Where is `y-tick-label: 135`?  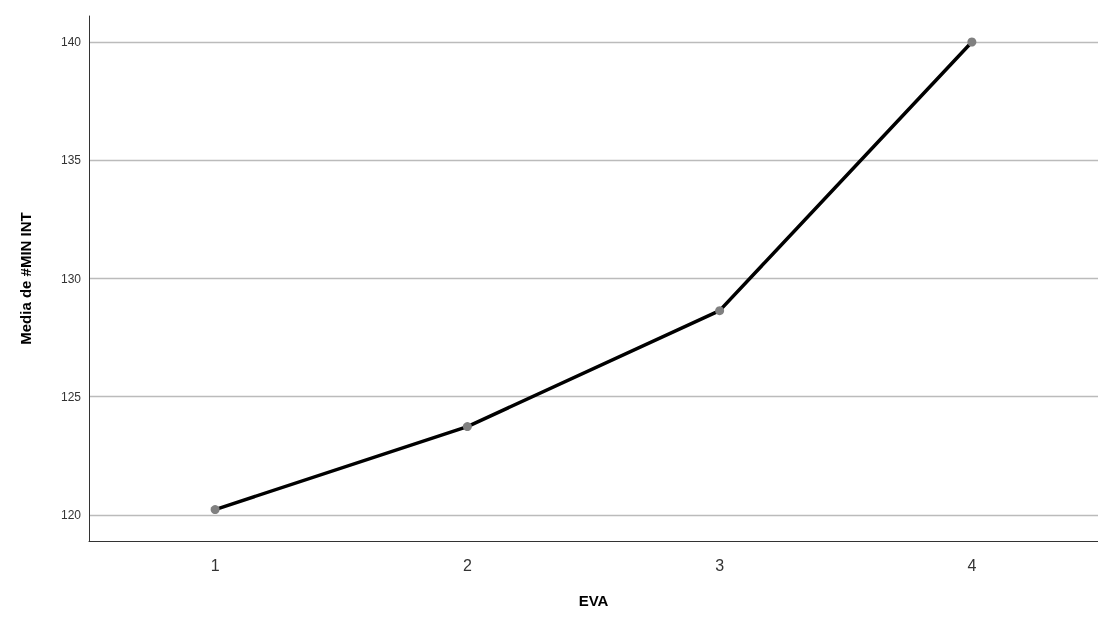 y-tick-label: 135 is located at coordinates (71, 160).